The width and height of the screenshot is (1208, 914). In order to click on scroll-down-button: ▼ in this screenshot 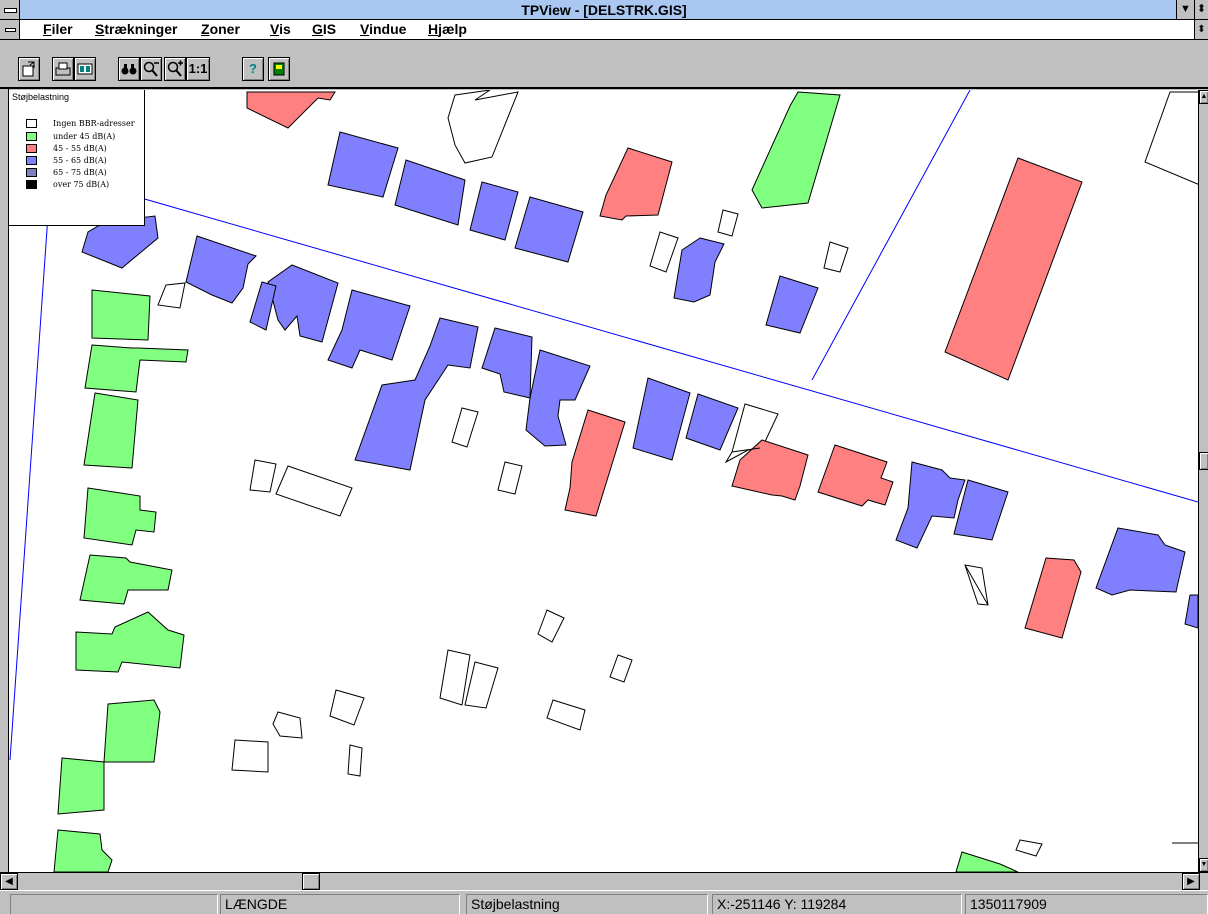, I will do `click(1203, 865)`.